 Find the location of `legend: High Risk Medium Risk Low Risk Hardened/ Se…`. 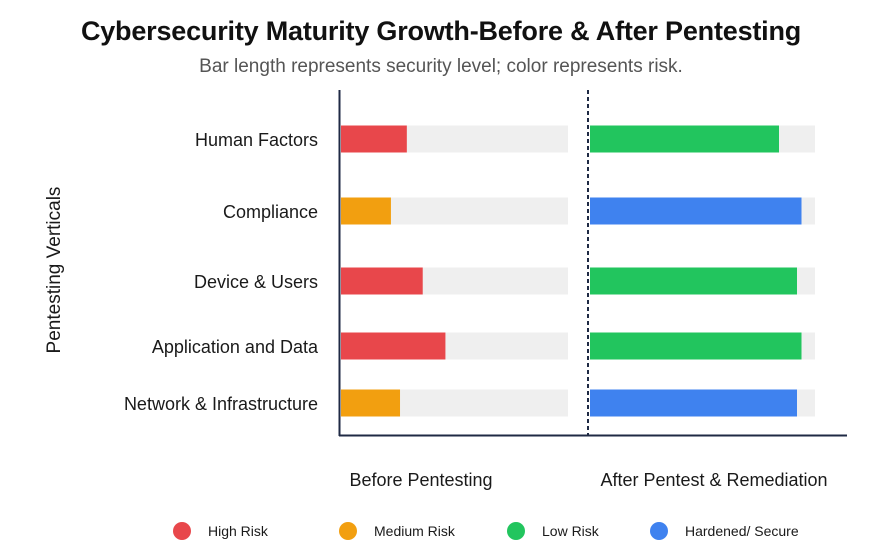

legend: High Risk Medium Risk Low Risk Hardened/ Se… is located at coordinates (486, 531).